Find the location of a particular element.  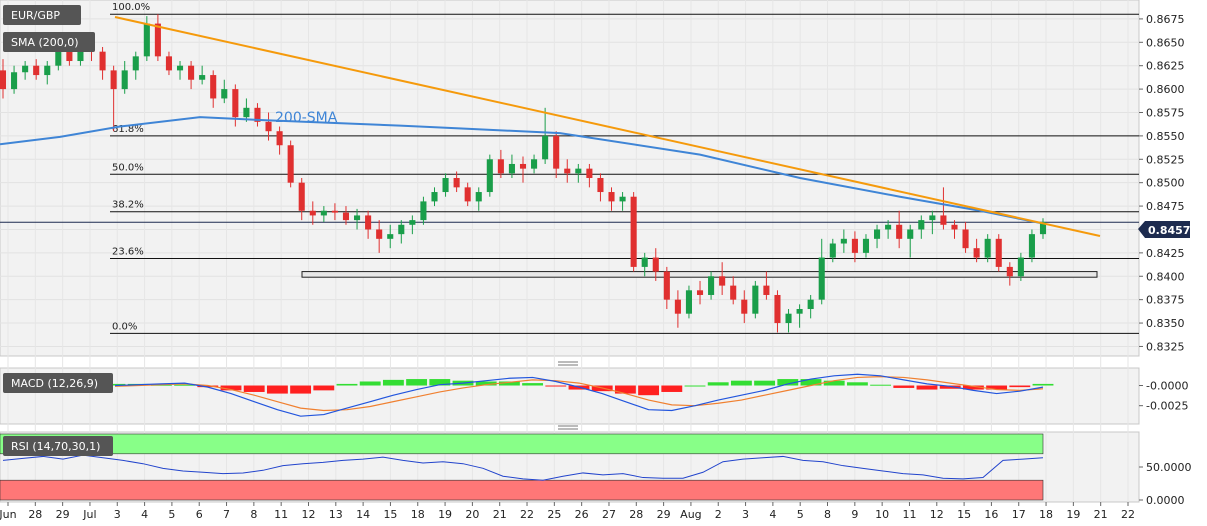

price-tick-label: 0.8325 is located at coordinates (1165, 346).